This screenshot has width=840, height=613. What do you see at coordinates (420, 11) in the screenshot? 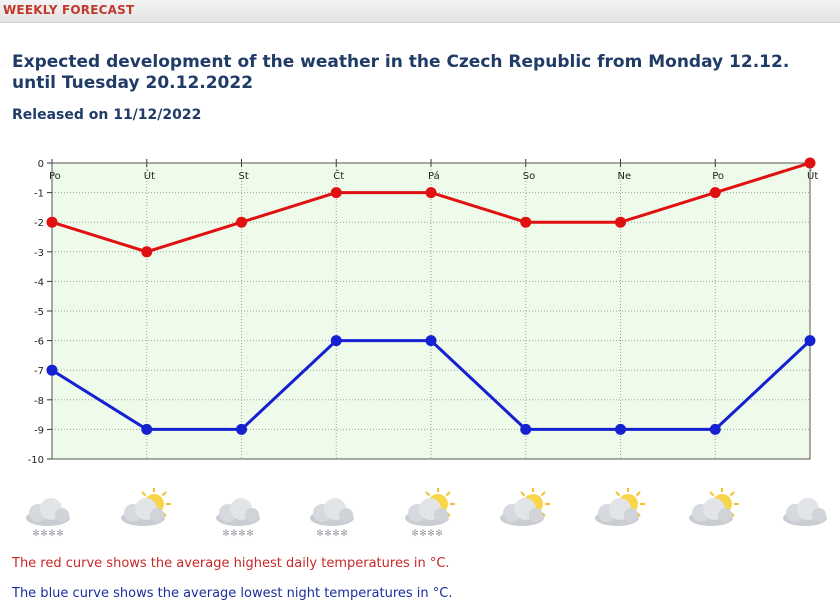
I see `header-bar: WEEKLY FORECAST` at bounding box center [420, 11].